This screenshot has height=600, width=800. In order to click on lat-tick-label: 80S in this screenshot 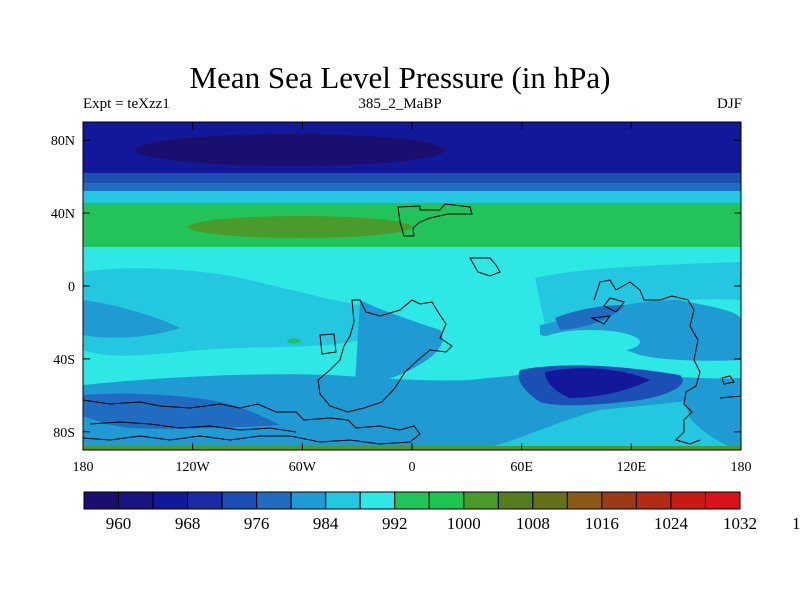, I will do `click(64, 433)`.